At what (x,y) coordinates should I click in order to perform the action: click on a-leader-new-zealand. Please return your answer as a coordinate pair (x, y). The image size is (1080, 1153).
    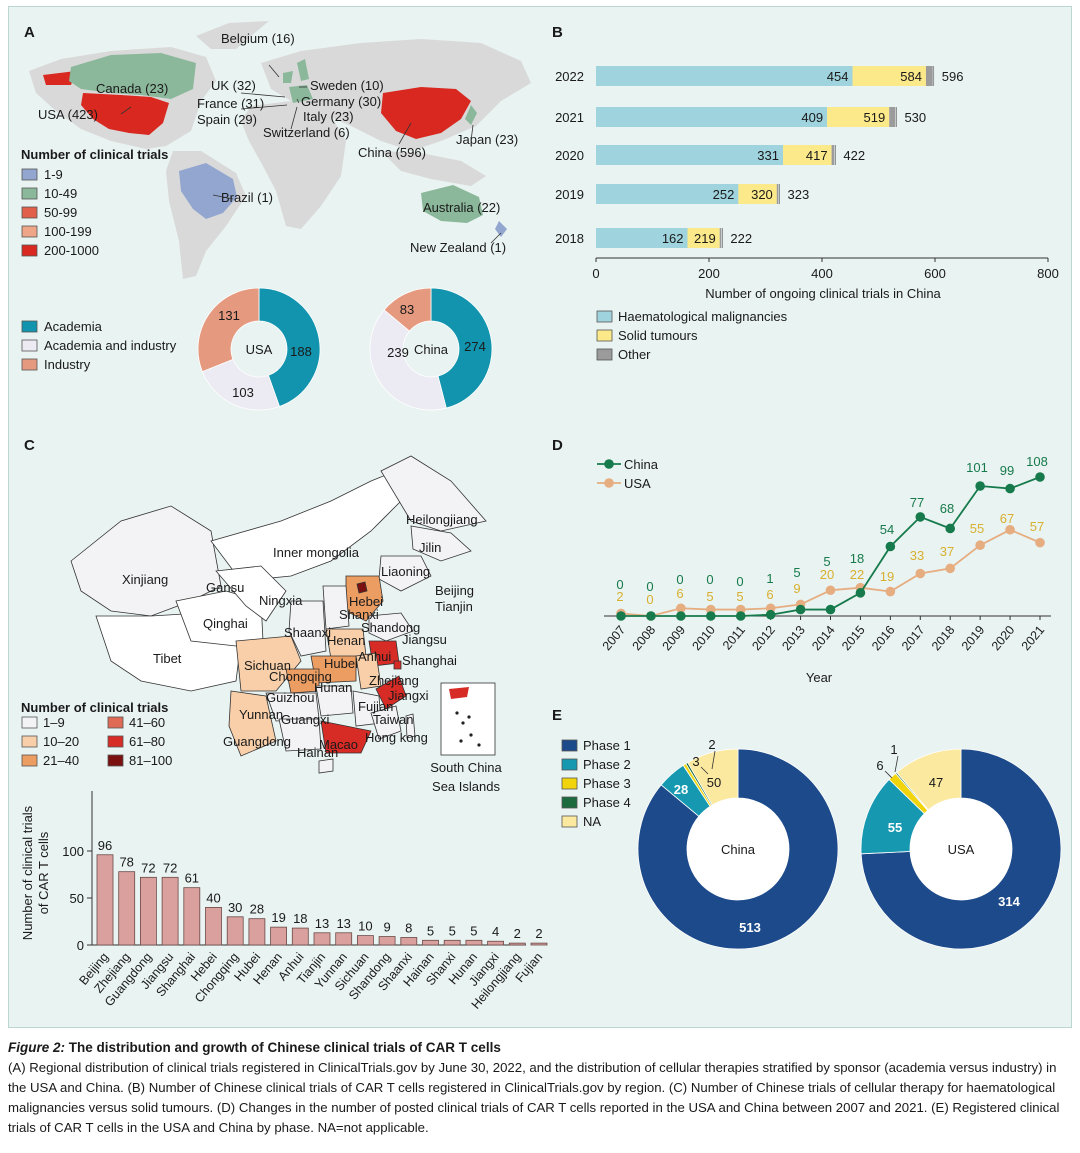
    Looking at the image, I should click on (496, 238).